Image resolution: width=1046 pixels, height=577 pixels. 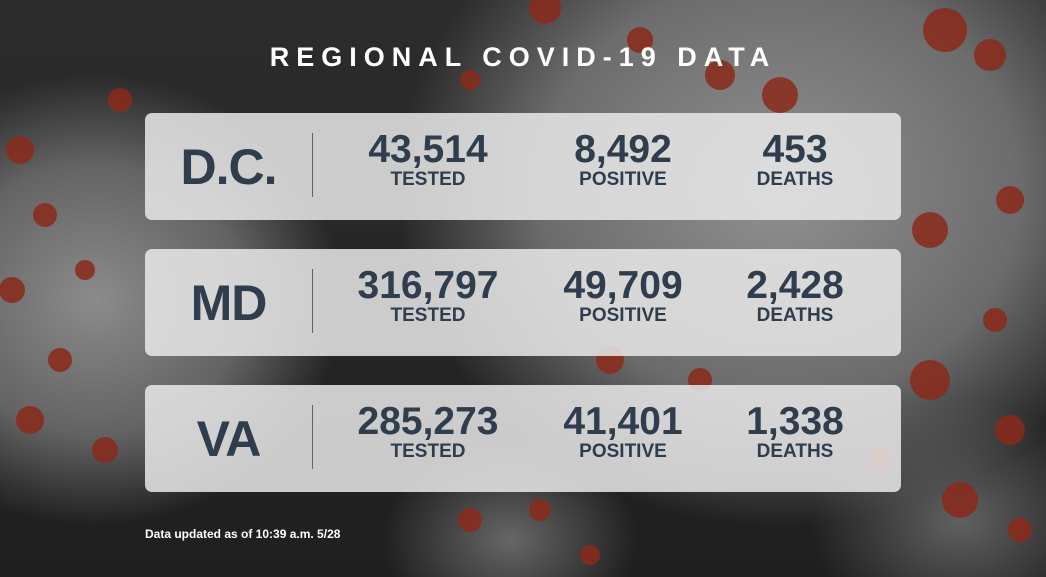 I want to click on deaths-value: 1,338, so click(x=795, y=421).